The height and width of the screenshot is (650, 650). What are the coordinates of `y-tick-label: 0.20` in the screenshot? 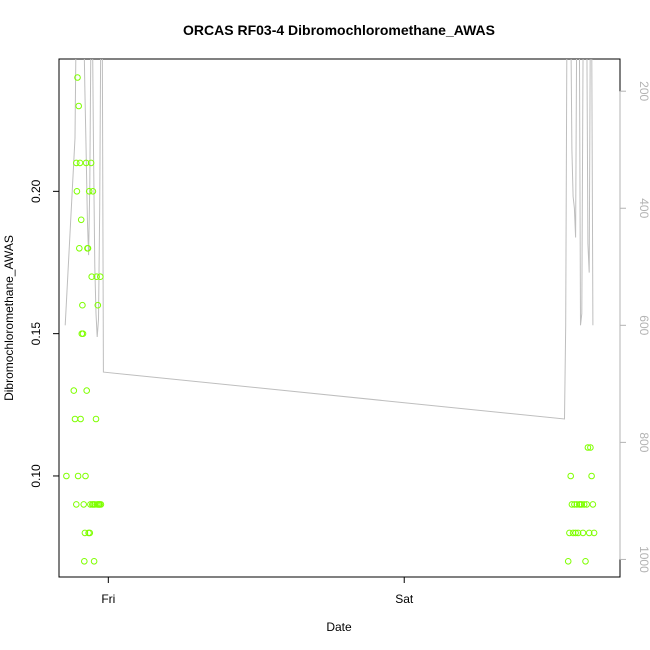 It's located at (36, 191).